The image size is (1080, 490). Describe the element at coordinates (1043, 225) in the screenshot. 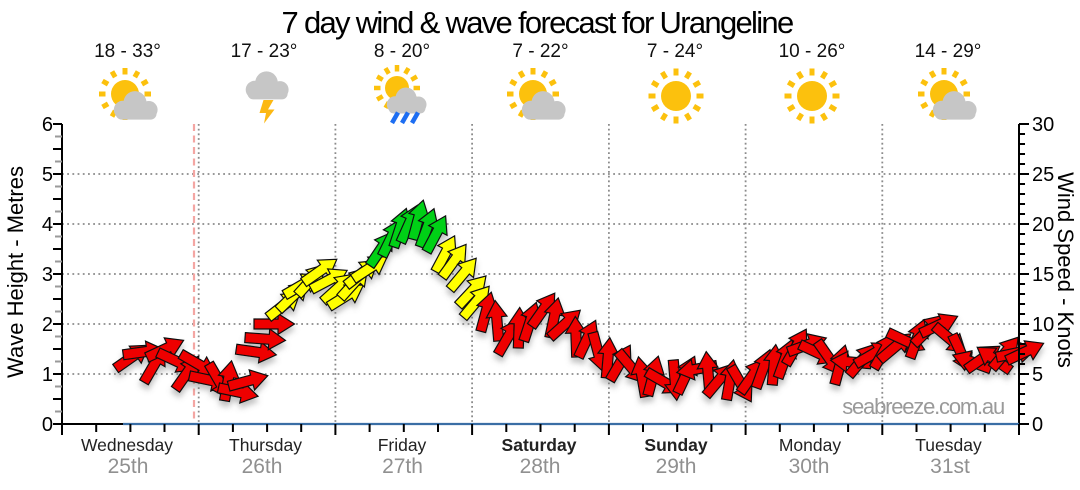

I see `svg-text: 20` at that location.